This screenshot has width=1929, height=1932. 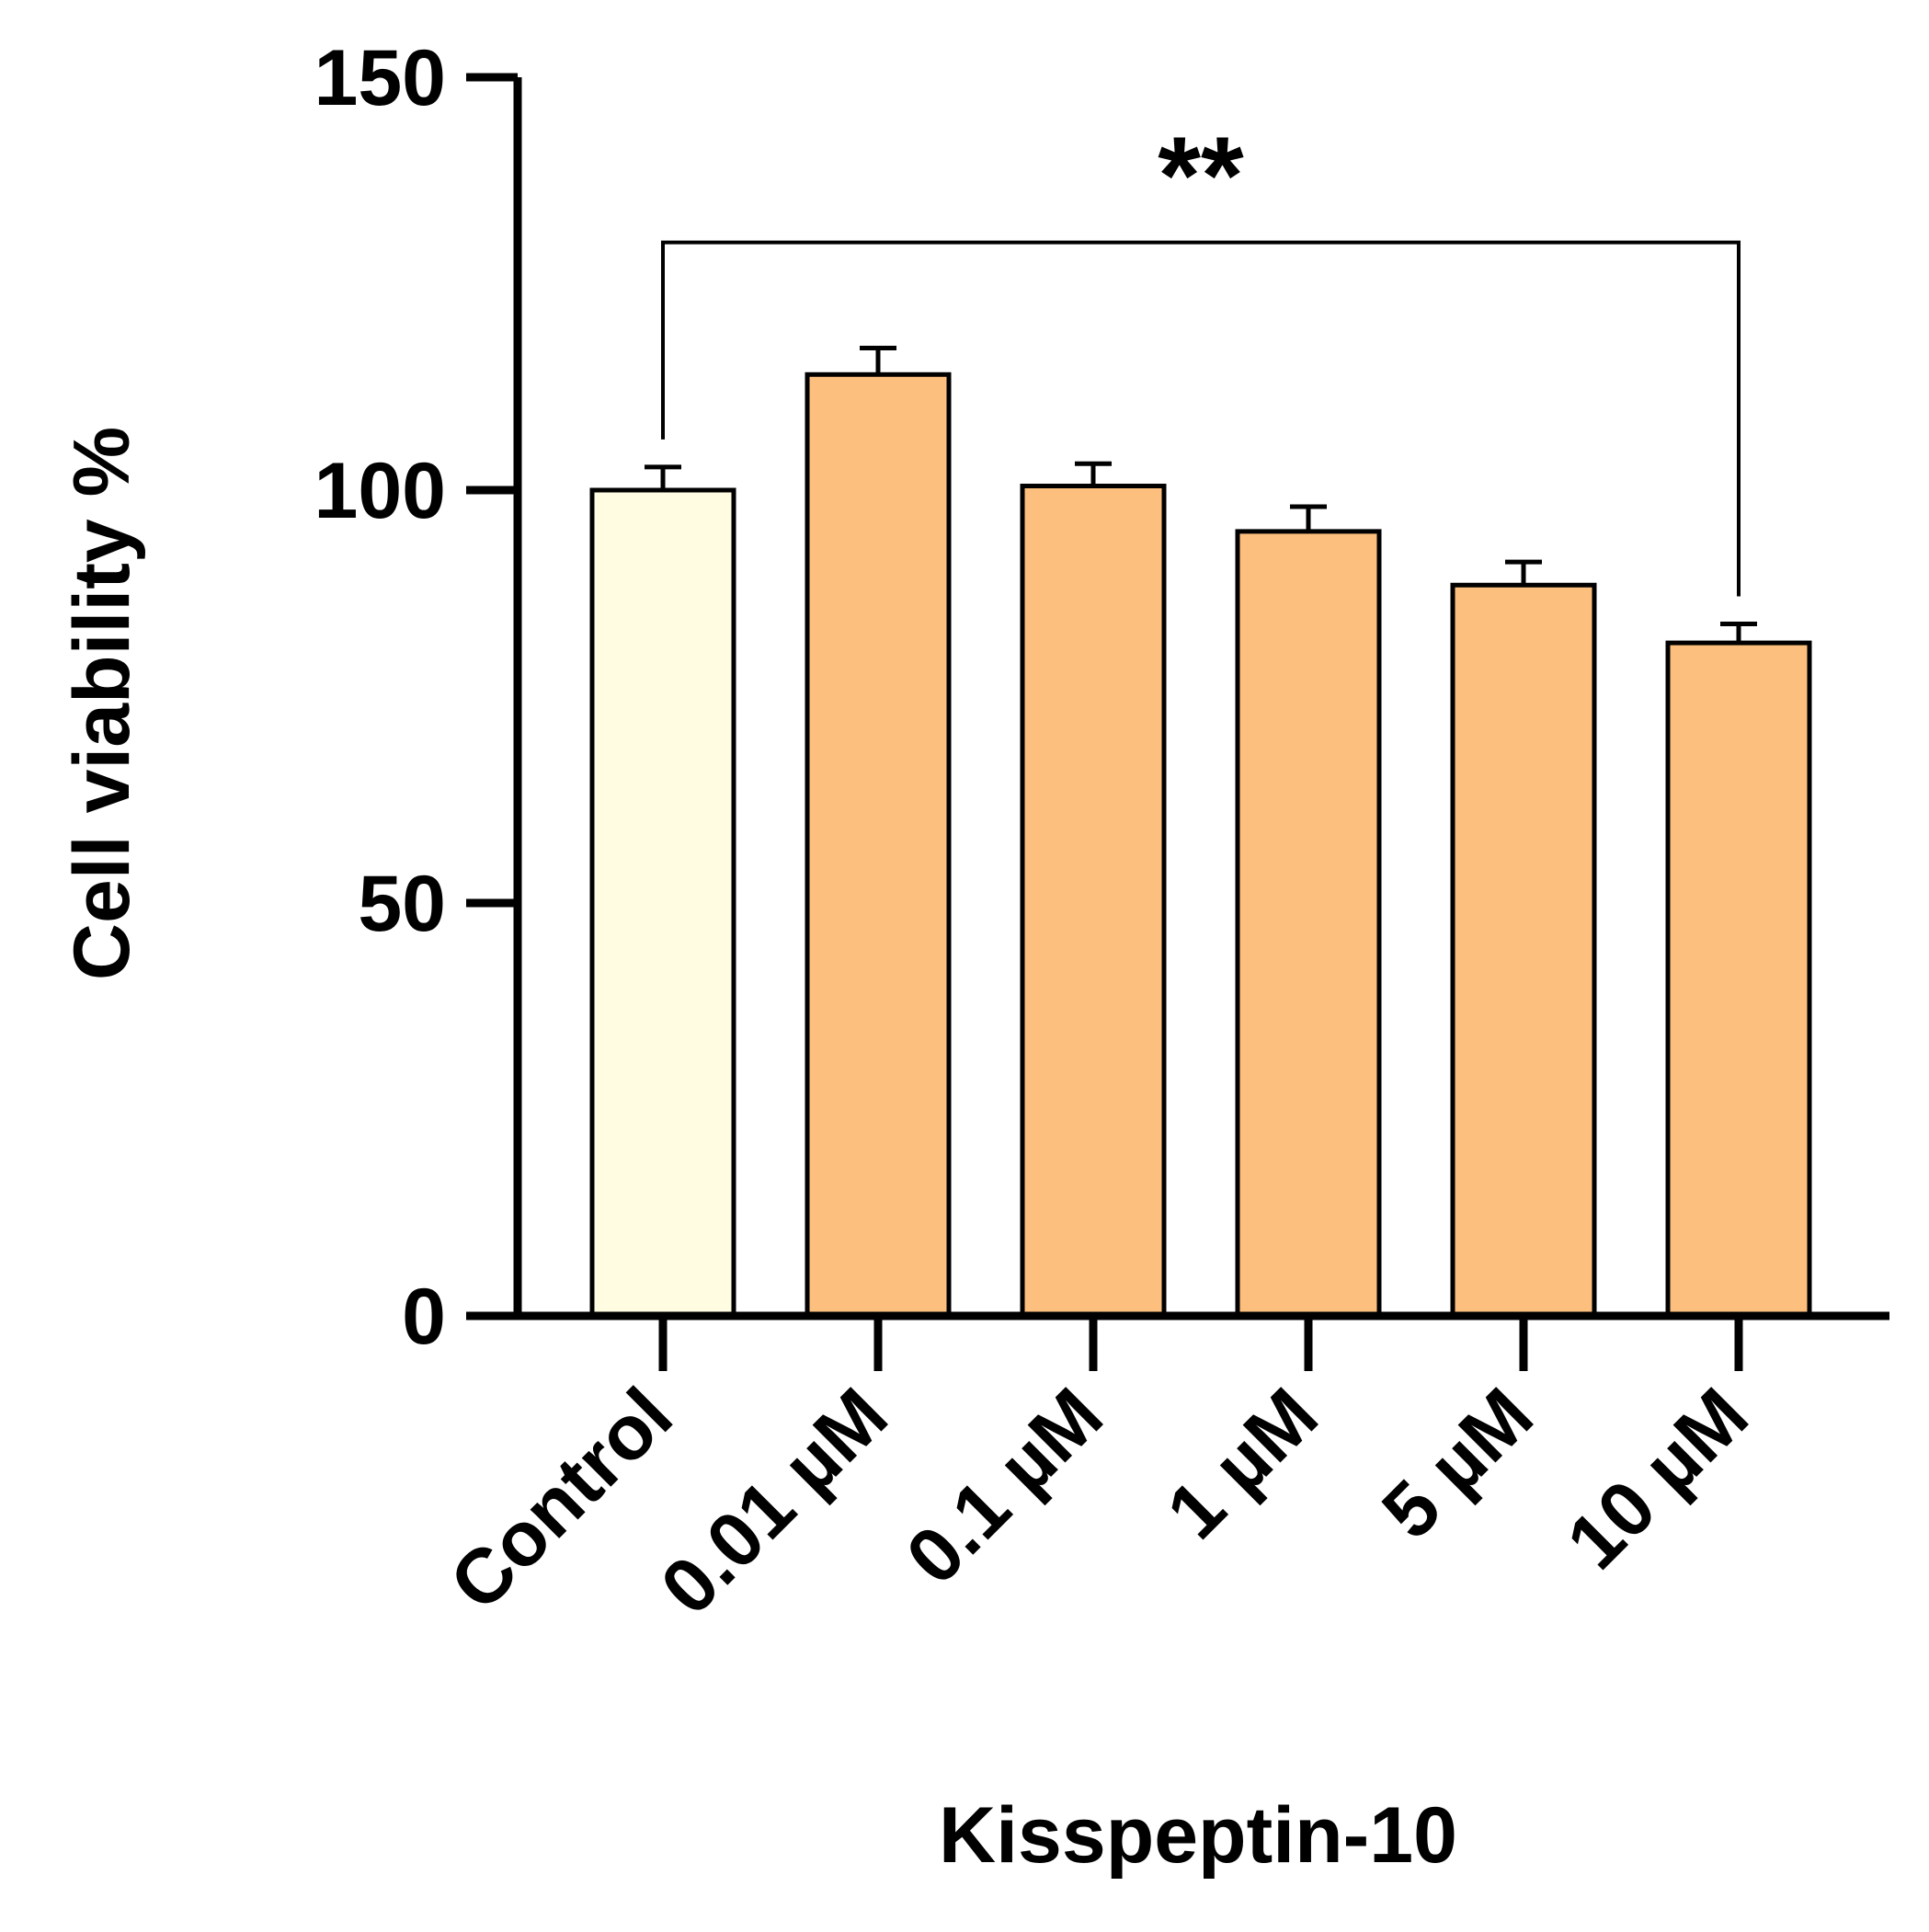 I want to click on significance-bracket, so click(x=1201, y=418).